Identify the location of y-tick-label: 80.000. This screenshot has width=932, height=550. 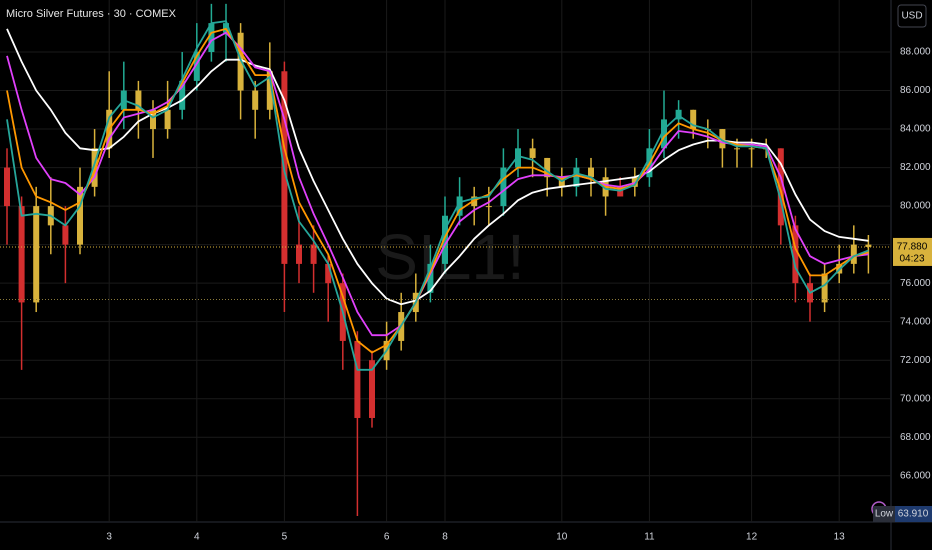
(915, 206).